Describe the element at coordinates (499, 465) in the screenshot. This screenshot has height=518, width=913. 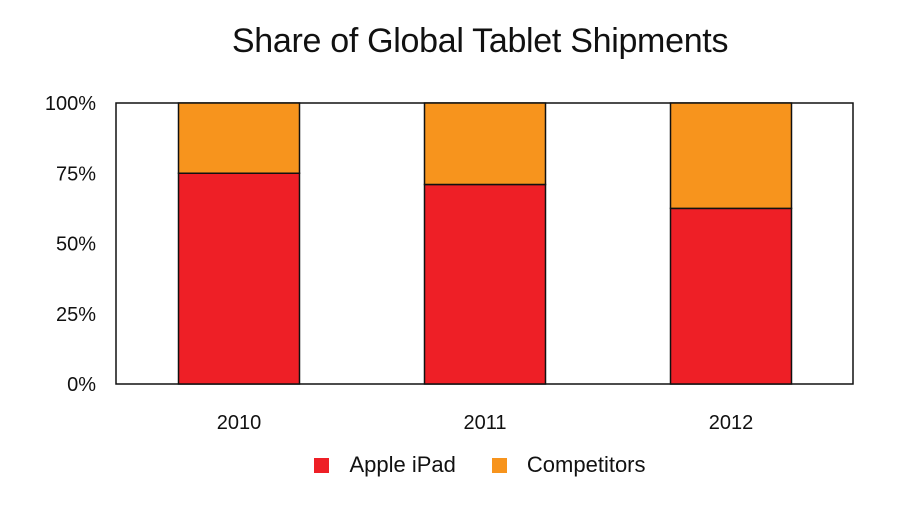
I see `legend-swatch-competitors` at that location.